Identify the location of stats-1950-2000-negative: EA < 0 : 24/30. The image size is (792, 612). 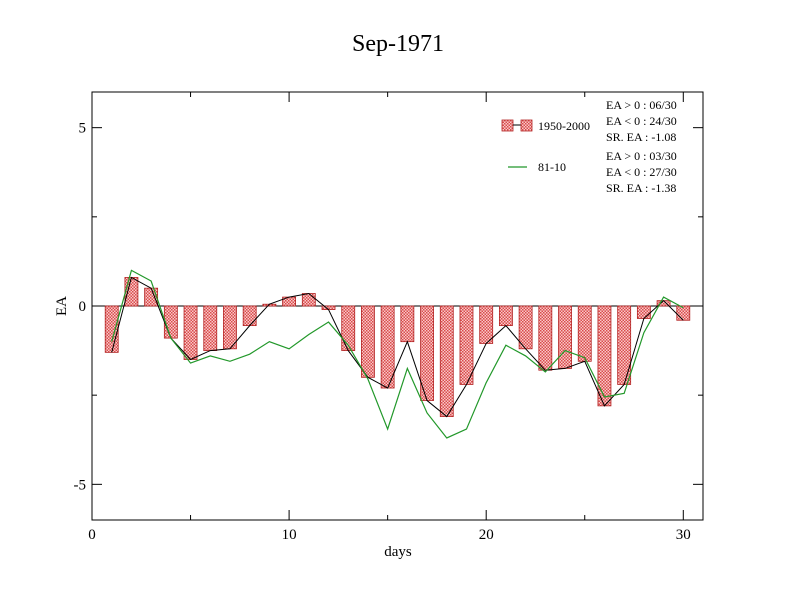
(641, 121).